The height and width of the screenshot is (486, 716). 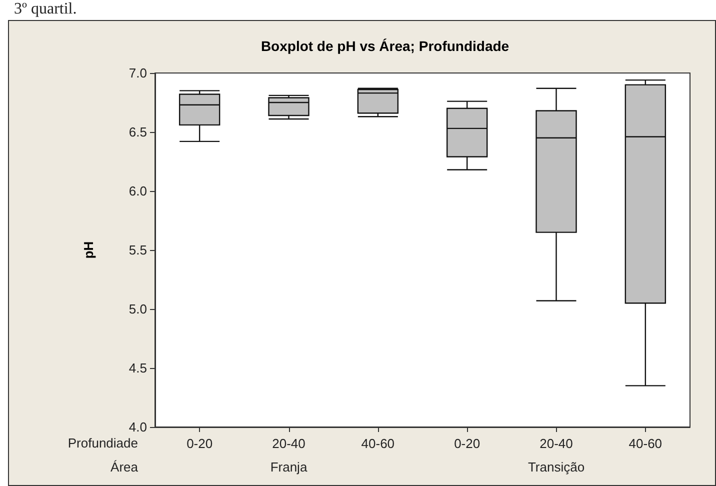 What do you see at coordinates (137, 309) in the screenshot?
I see `y-tick-label: 5.0` at bounding box center [137, 309].